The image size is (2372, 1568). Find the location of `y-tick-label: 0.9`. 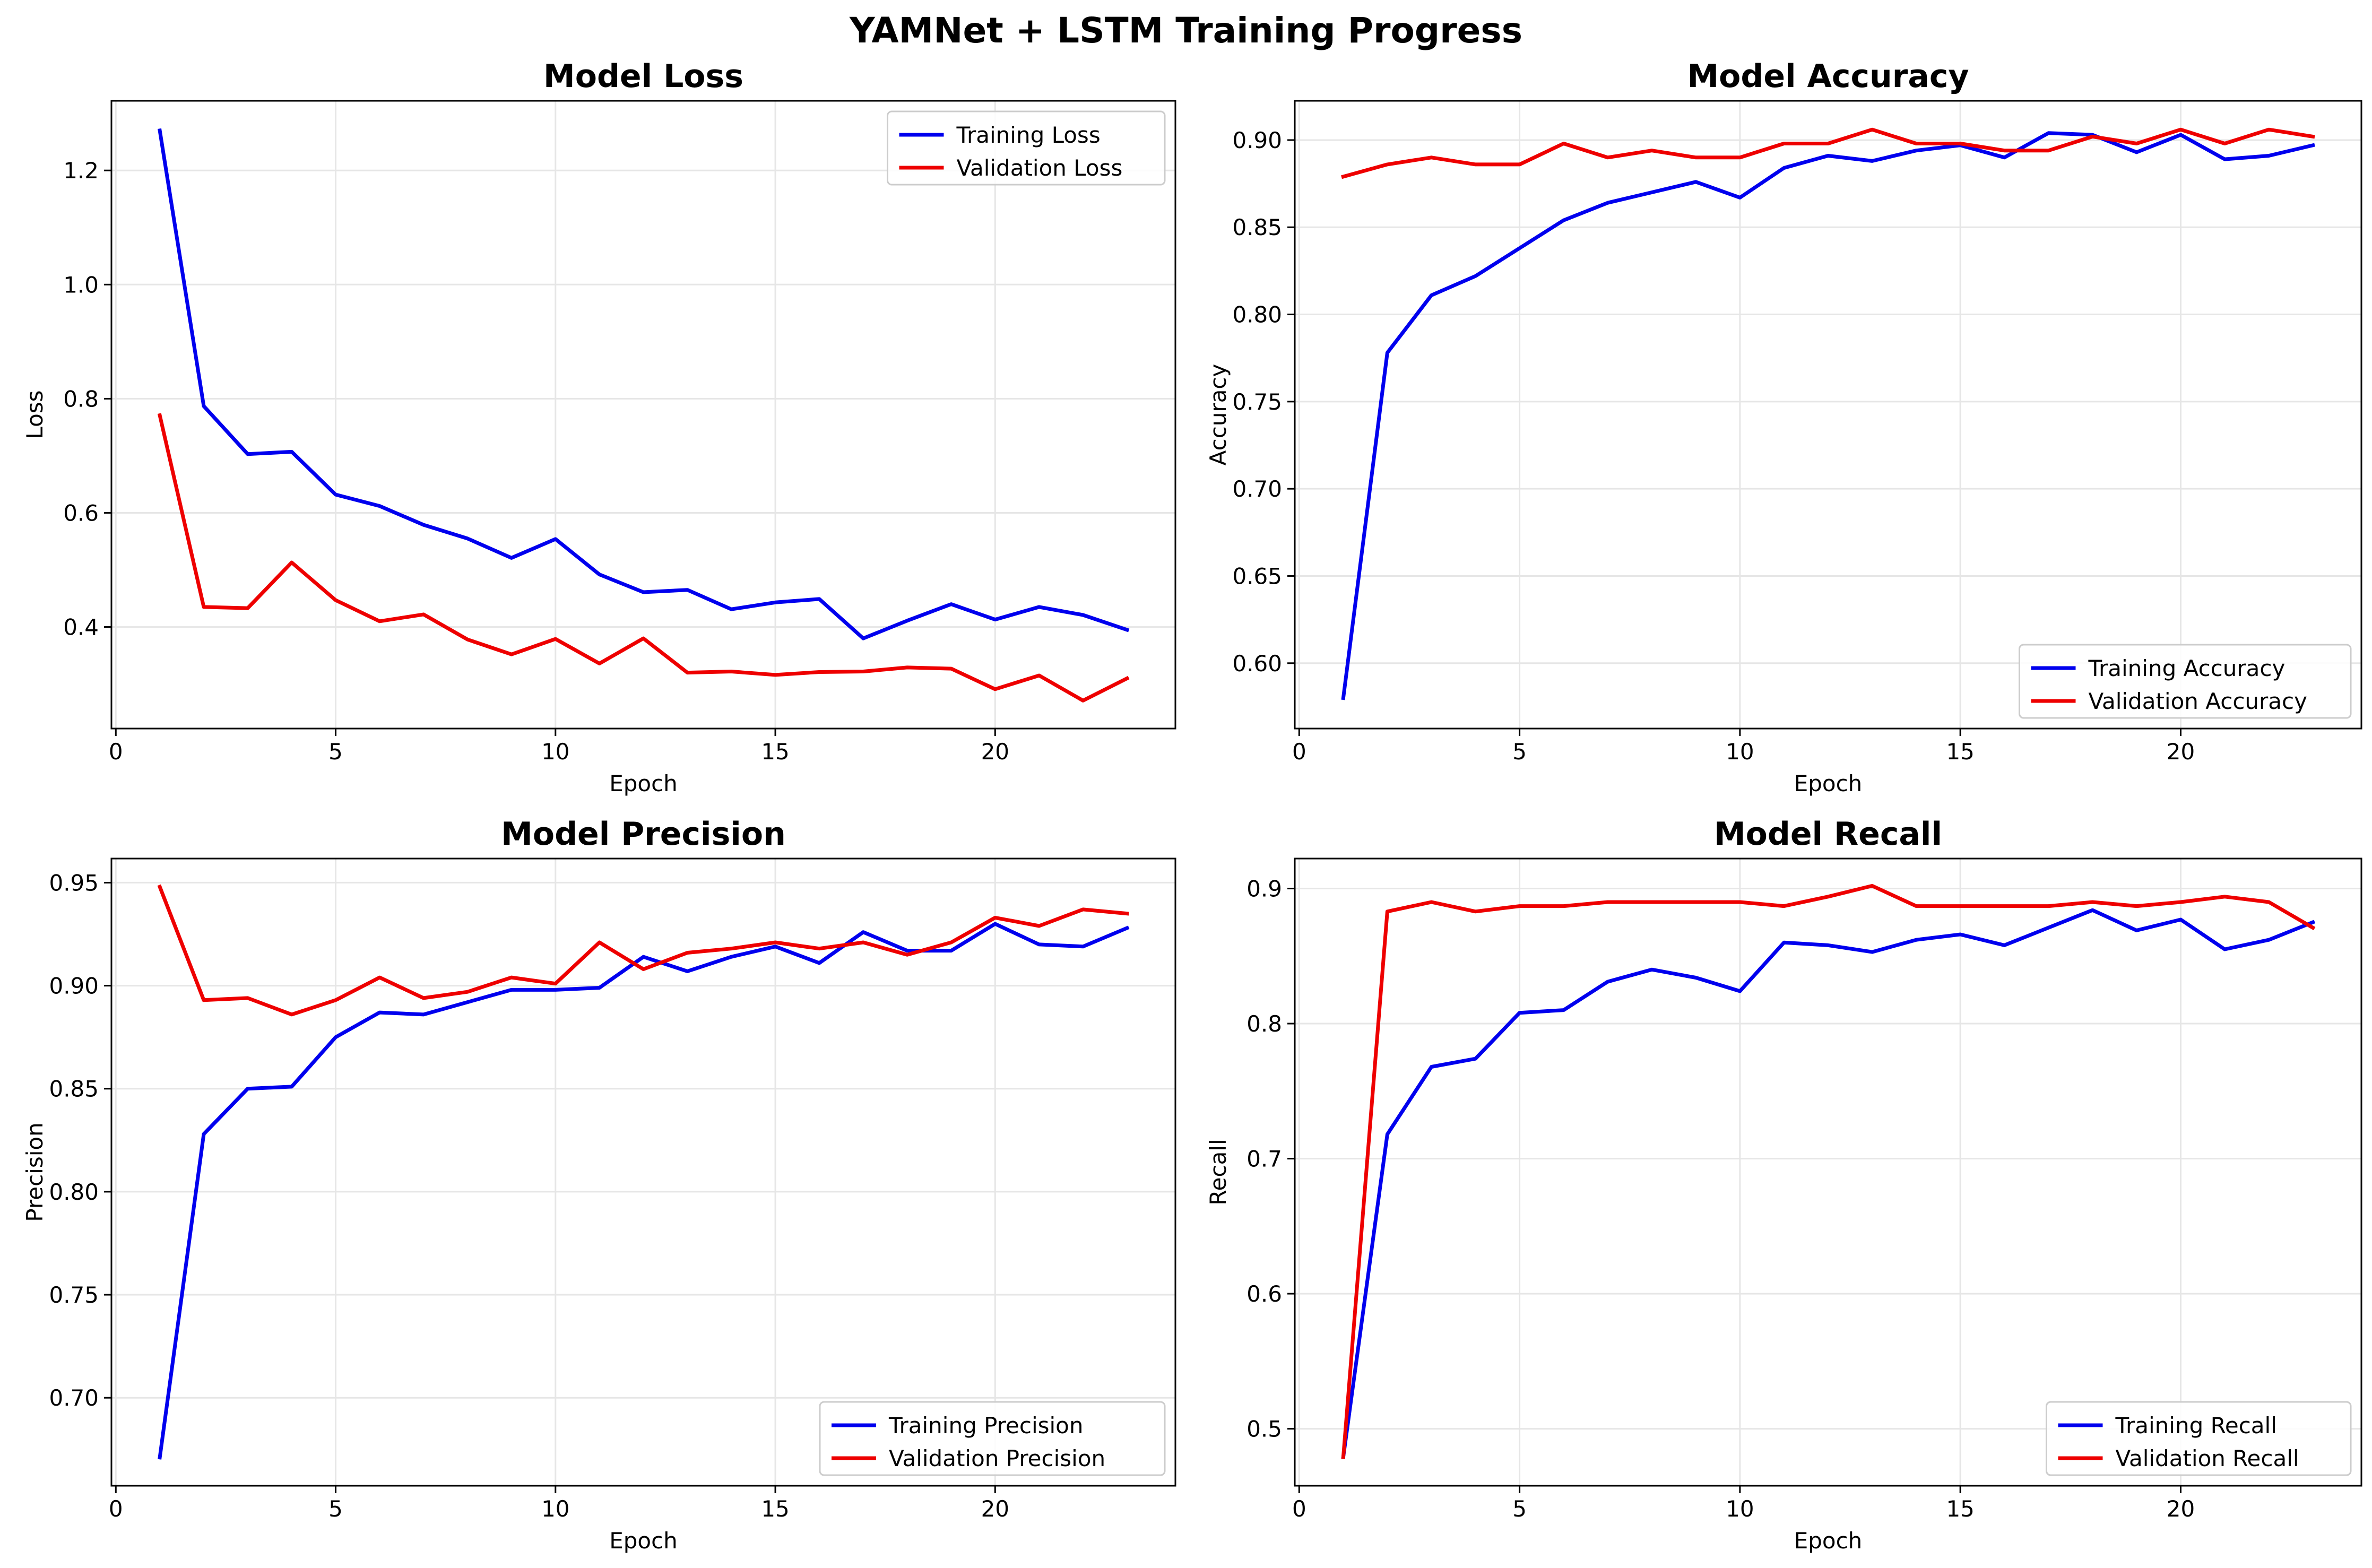

y-tick-label: 0.9 is located at coordinates (1264, 889).